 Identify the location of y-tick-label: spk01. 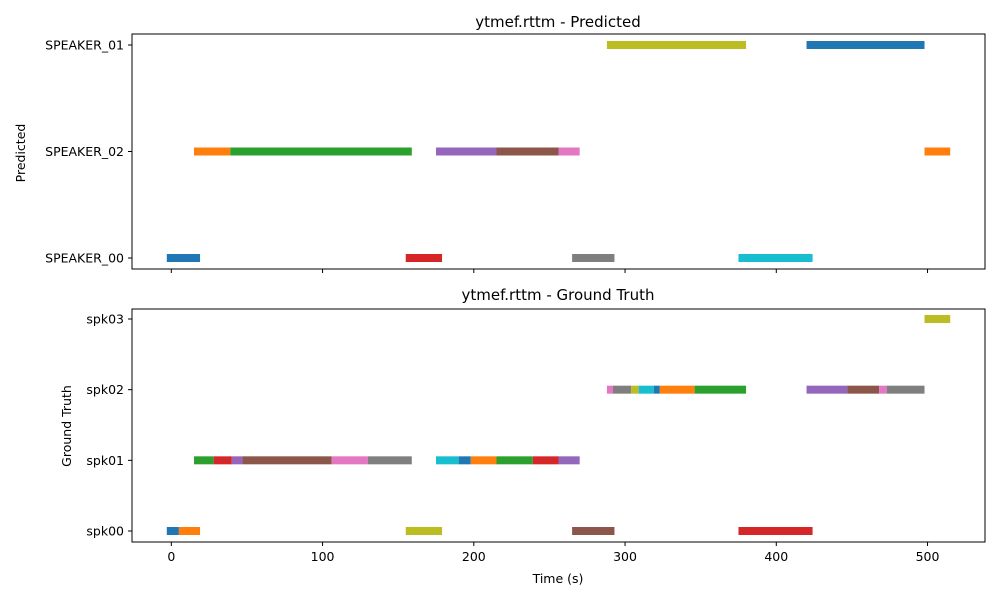
(105, 460).